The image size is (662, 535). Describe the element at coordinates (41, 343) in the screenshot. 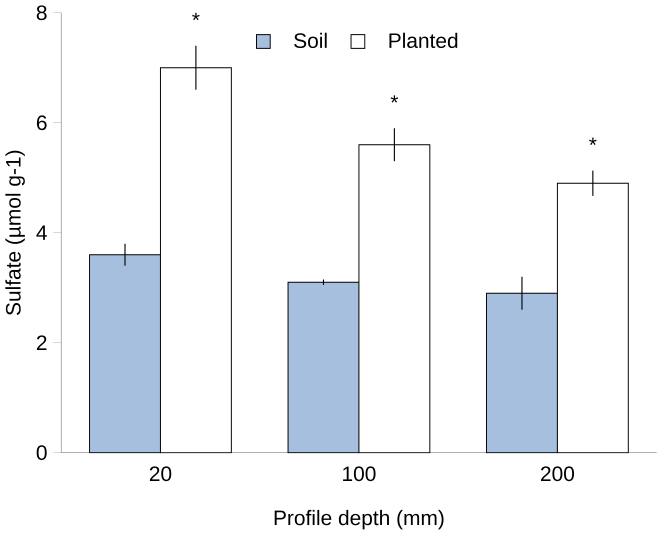

I see `y-tick-label: 2` at that location.